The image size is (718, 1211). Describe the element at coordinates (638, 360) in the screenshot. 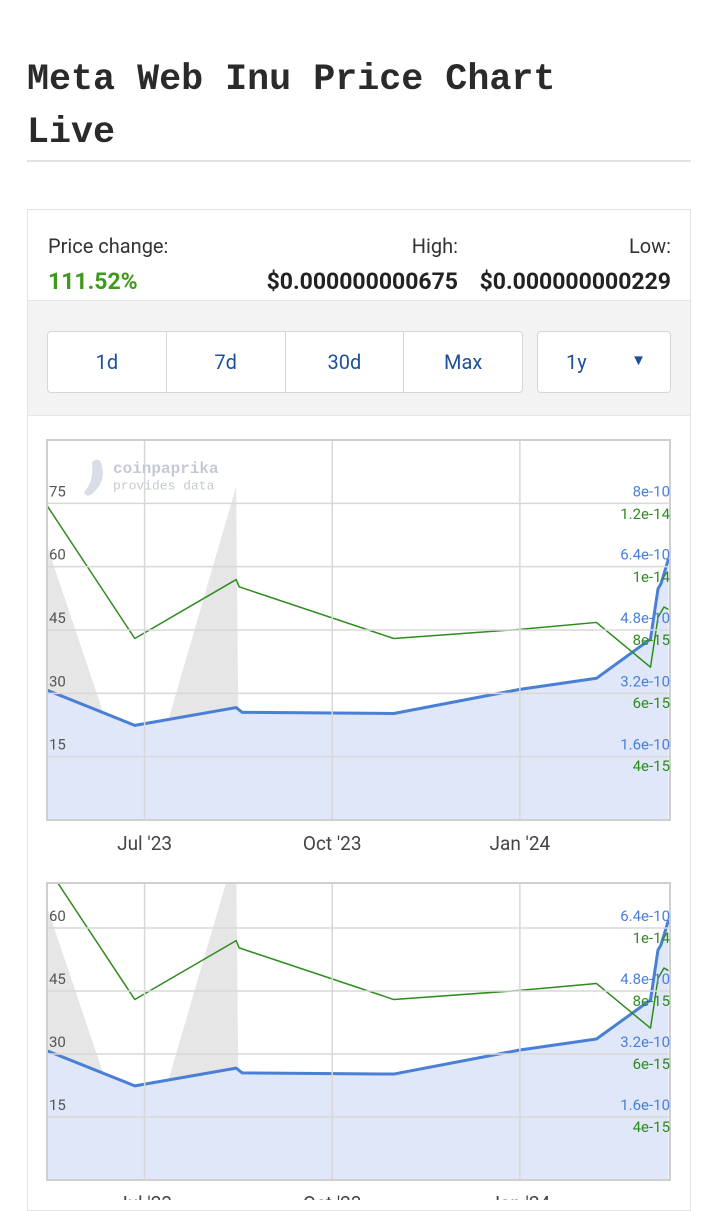

I see `dropdown-arrow: ▼` at that location.